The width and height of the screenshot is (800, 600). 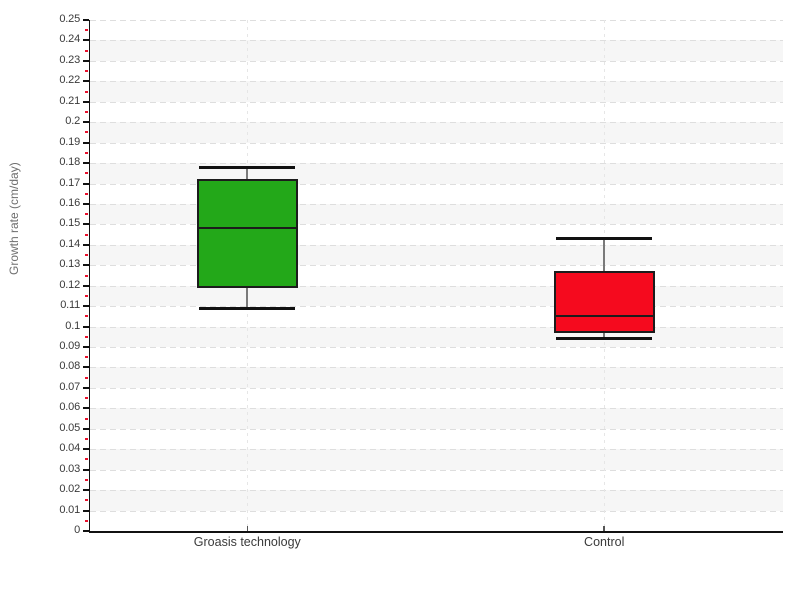 What do you see at coordinates (604, 542) in the screenshot?
I see `x-category-label: Control` at bounding box center [604, 542].